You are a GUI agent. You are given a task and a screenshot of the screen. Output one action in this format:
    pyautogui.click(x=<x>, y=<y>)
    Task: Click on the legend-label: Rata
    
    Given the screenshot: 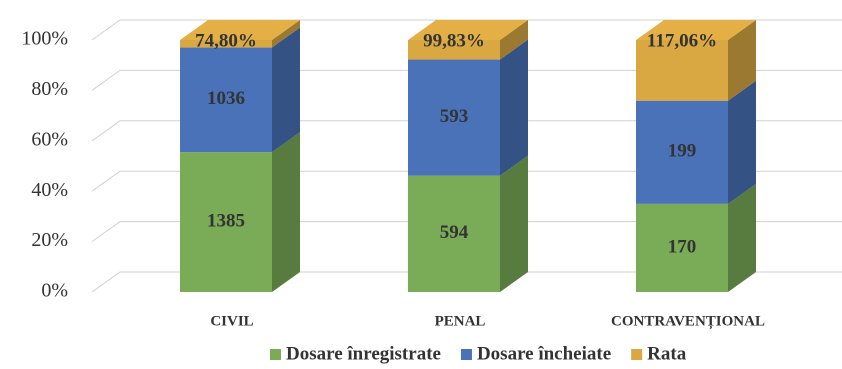 What is the action you would take?
    pyautogui.click(x=667, y=353)
    